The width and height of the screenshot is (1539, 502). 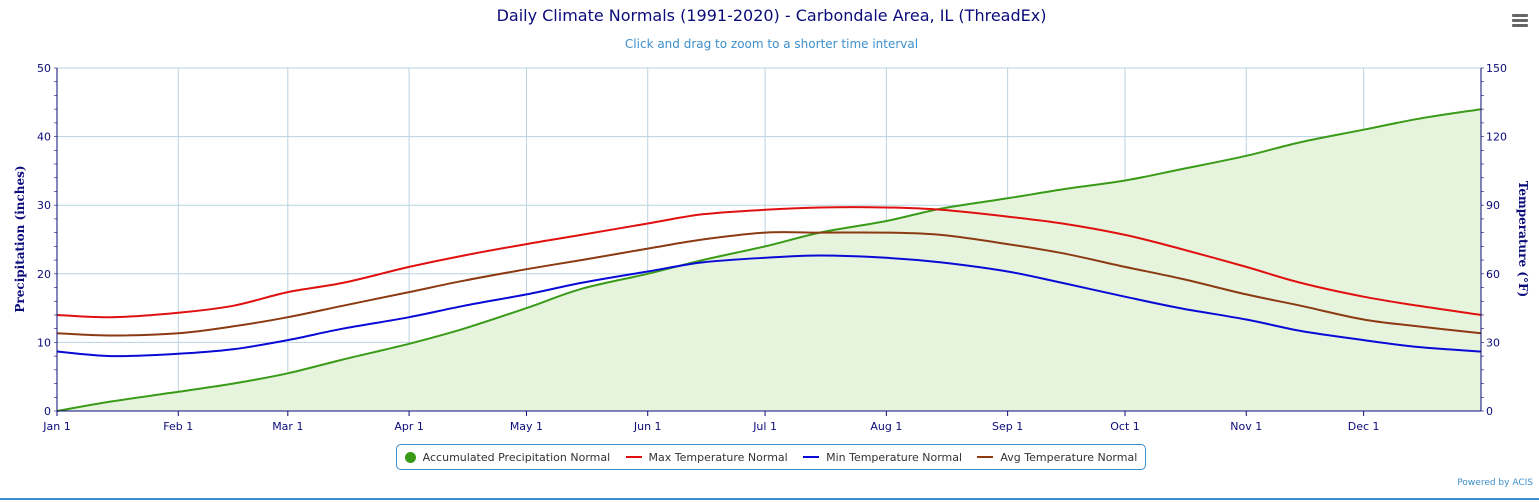 What do you see at coordinates (1125, 426) in the screenshot?
I see `x-tick-label: Oct 1` at bounding box center [1125, 426].